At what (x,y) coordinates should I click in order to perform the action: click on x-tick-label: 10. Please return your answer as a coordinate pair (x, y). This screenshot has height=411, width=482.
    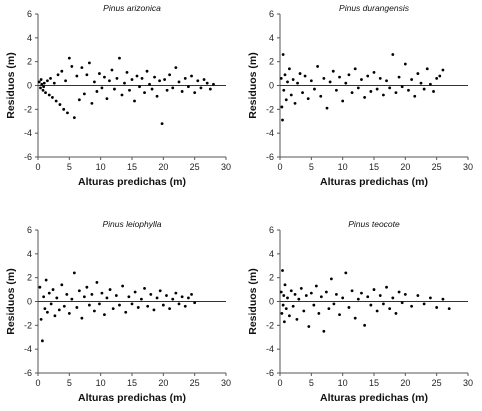
    Looking at the image, I should click on (101, 383).